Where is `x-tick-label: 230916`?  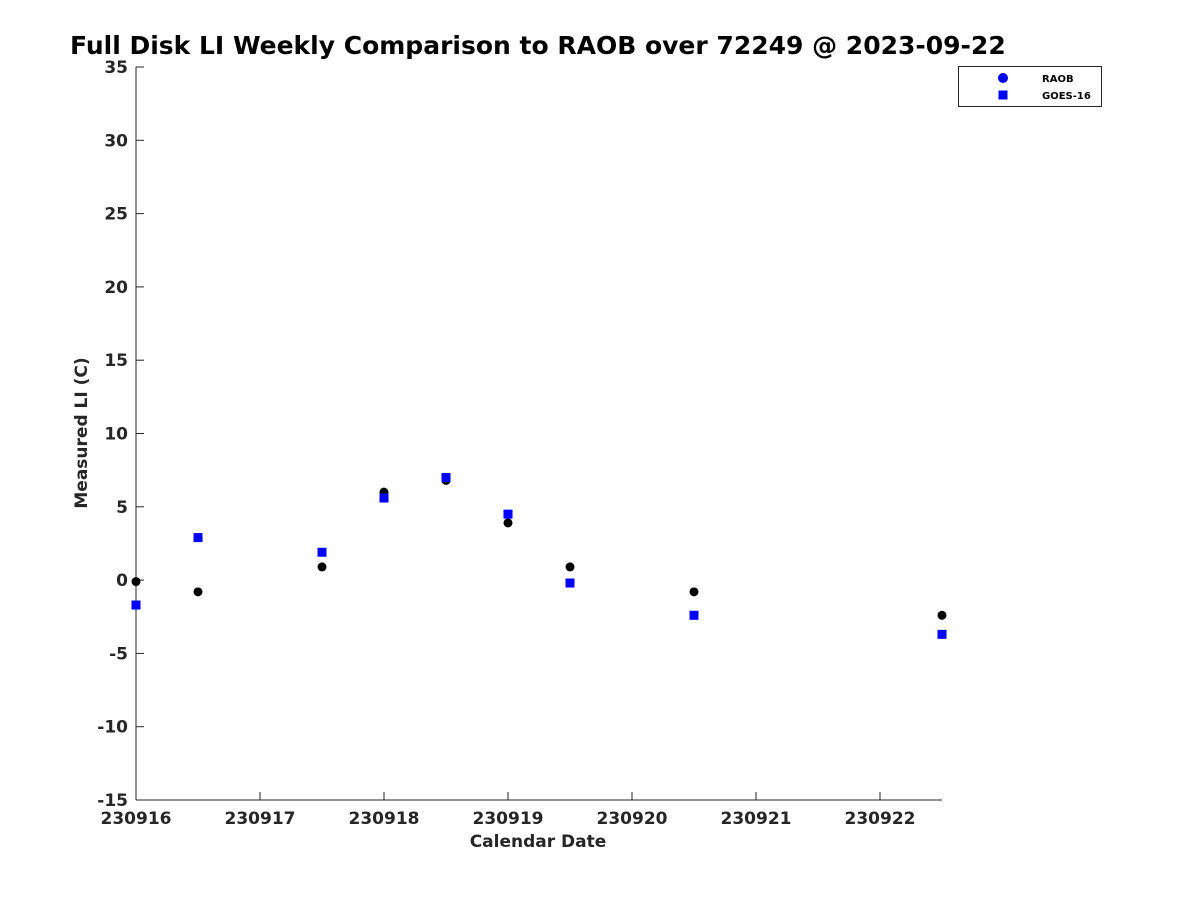
x-tick-label: 230916 is located at coordinates (136, 819).